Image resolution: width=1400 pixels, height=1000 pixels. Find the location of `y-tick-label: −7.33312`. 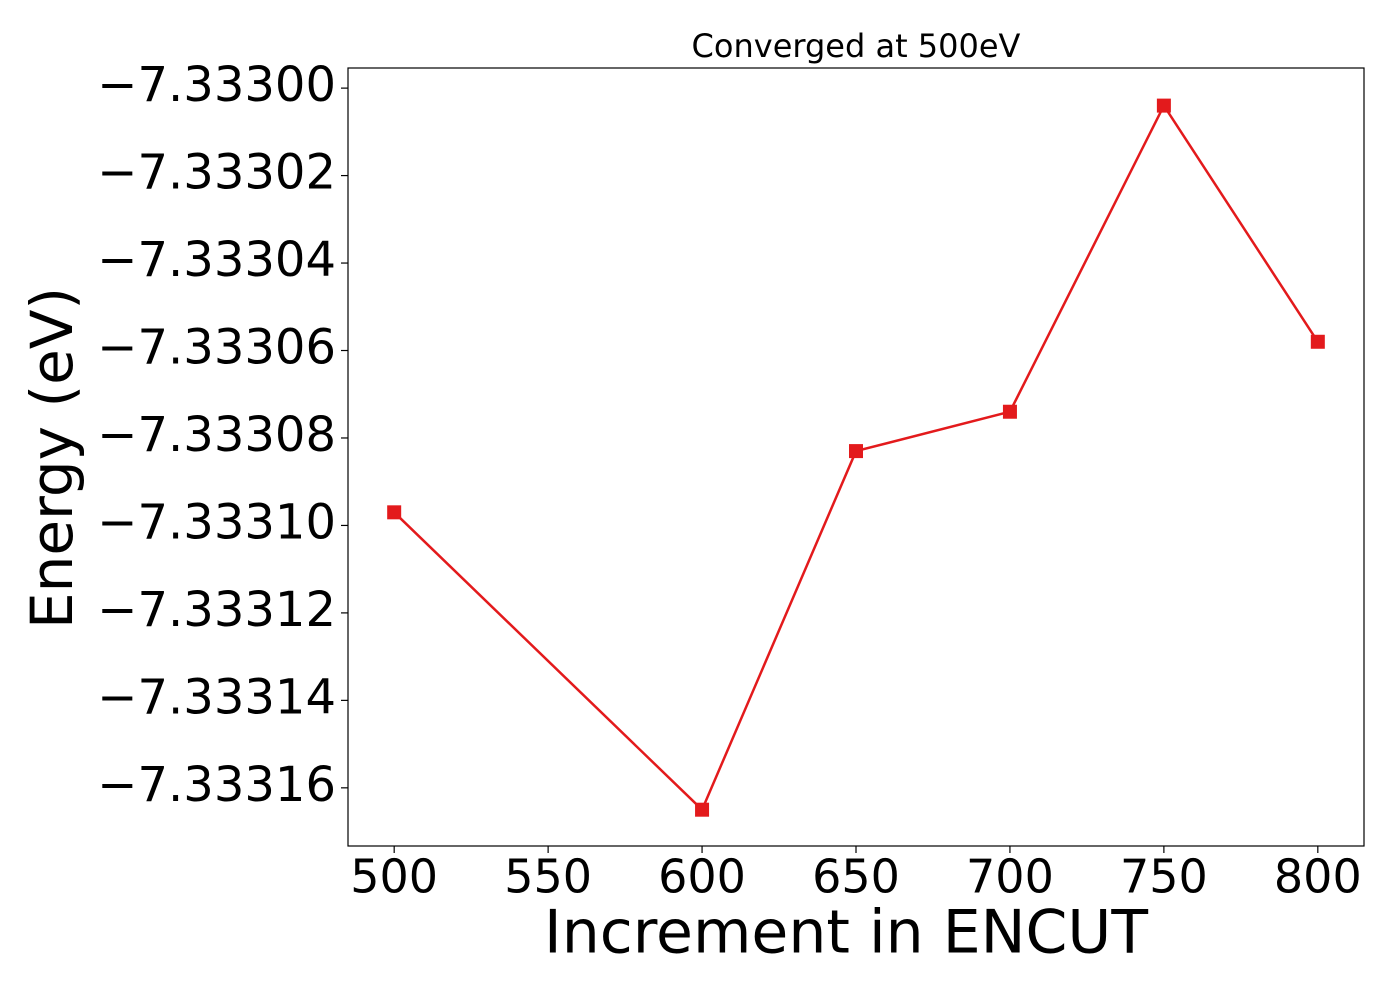

y-tick-label: −7.33312 is located at coordinates (216, 610).